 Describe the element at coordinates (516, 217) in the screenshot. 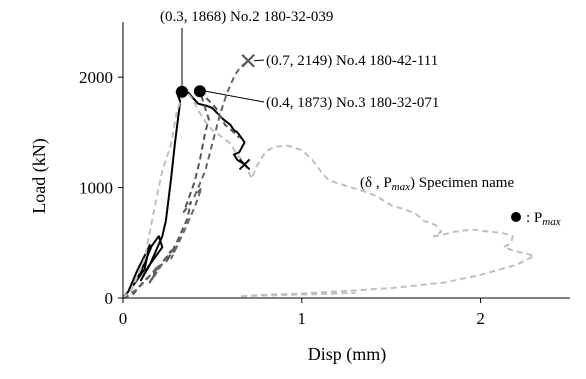

I see `legend-marker-icon` at that location.